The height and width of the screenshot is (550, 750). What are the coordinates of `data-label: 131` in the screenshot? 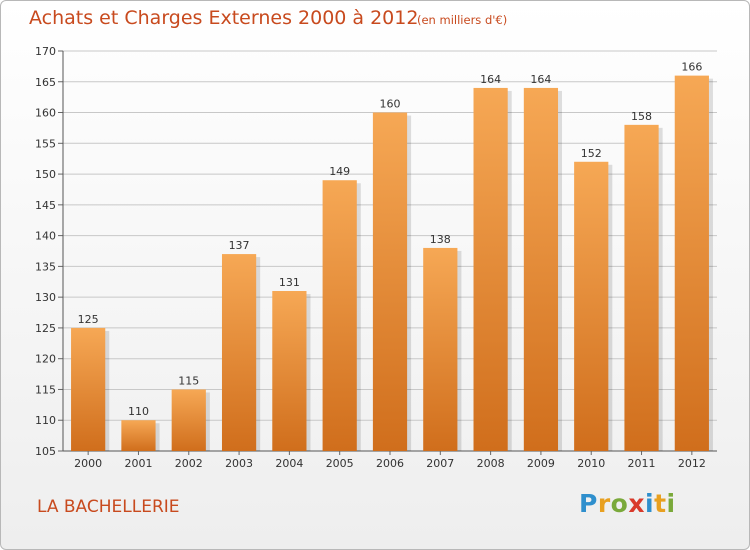 It's located at (289, 282).